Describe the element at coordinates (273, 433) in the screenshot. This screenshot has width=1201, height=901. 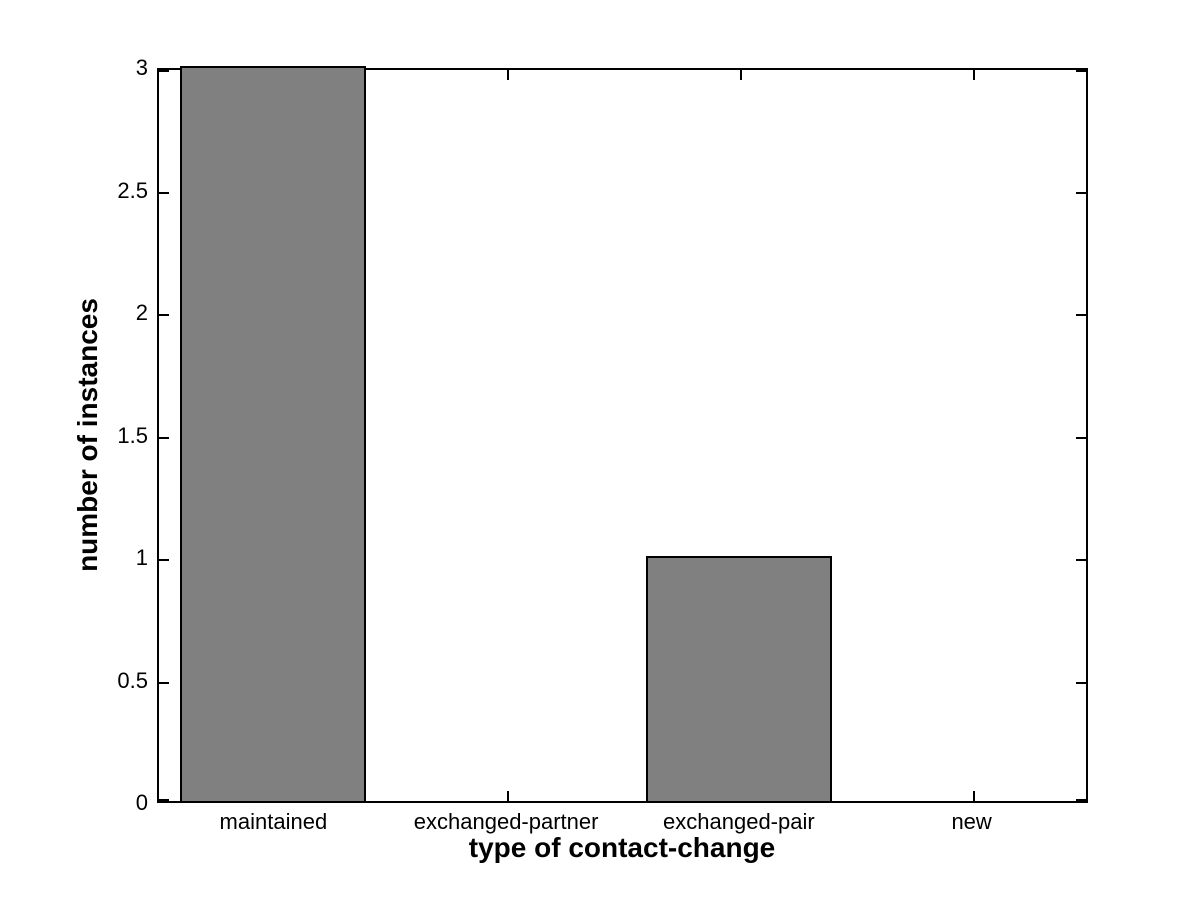
I see `bar-maintained` at that location.